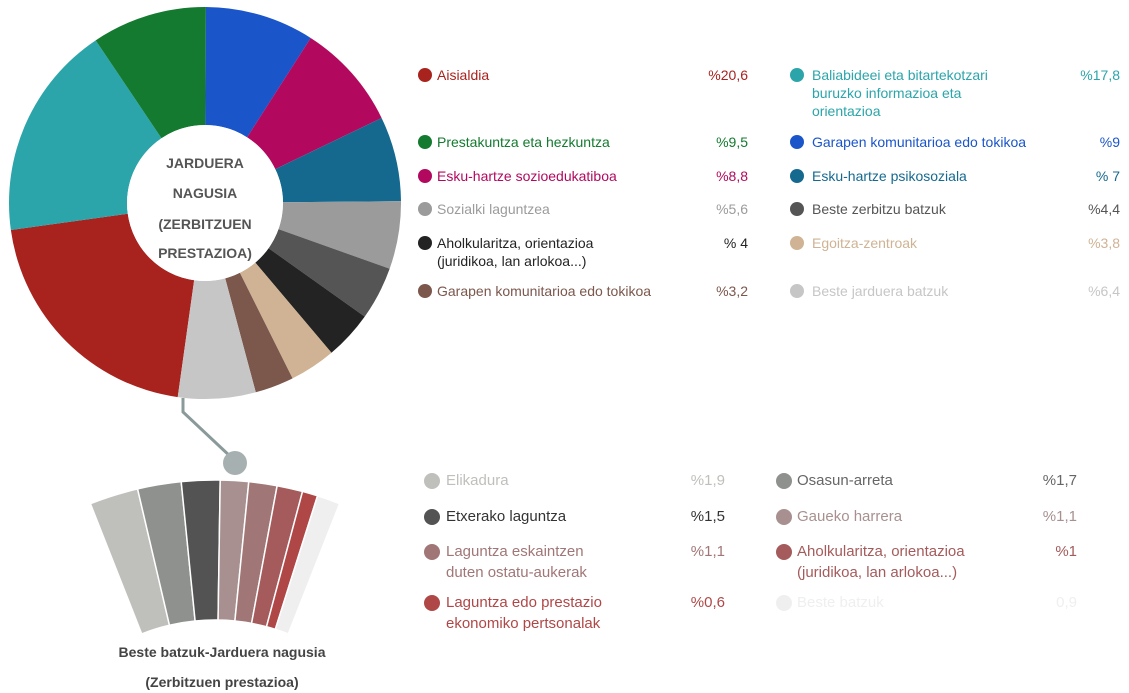 The height and width of the screenshot is (693, 1129). What do you see at coordinates (222, 652) in the screenshot?
I see `sub-title: Beste batzuk-Jarduera nagusia` at bounding box center [222, 652].